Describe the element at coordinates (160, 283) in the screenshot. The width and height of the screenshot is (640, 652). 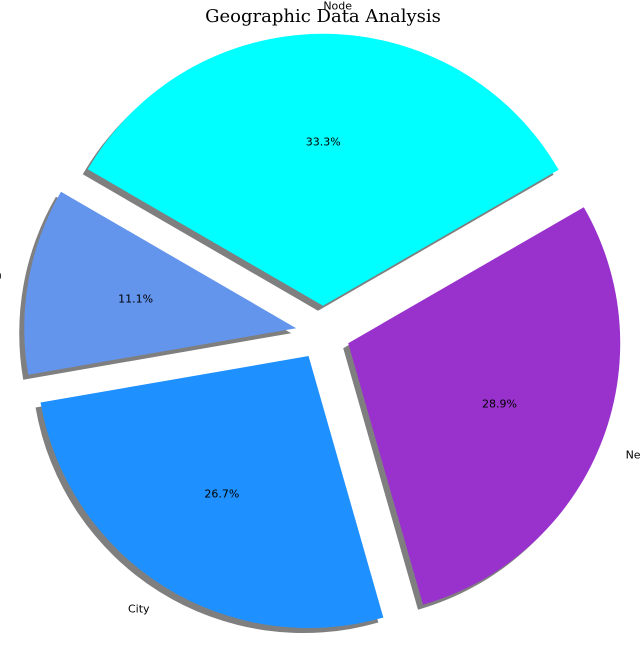
I see `slice-region` at that location.